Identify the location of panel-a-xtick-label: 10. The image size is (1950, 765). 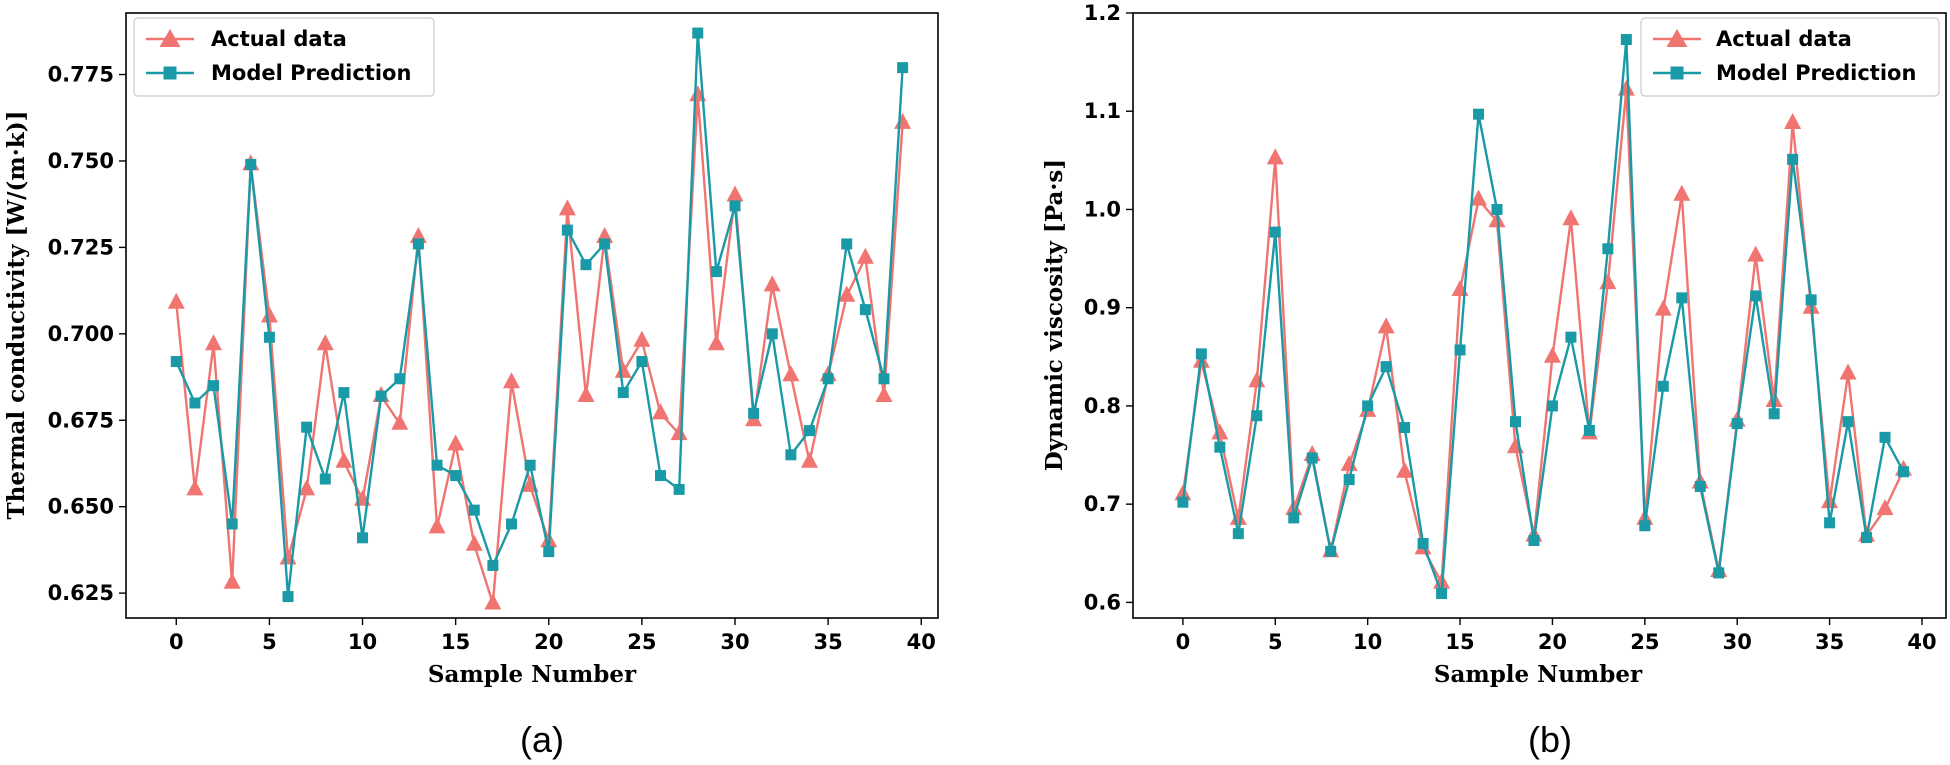
(362, 642).